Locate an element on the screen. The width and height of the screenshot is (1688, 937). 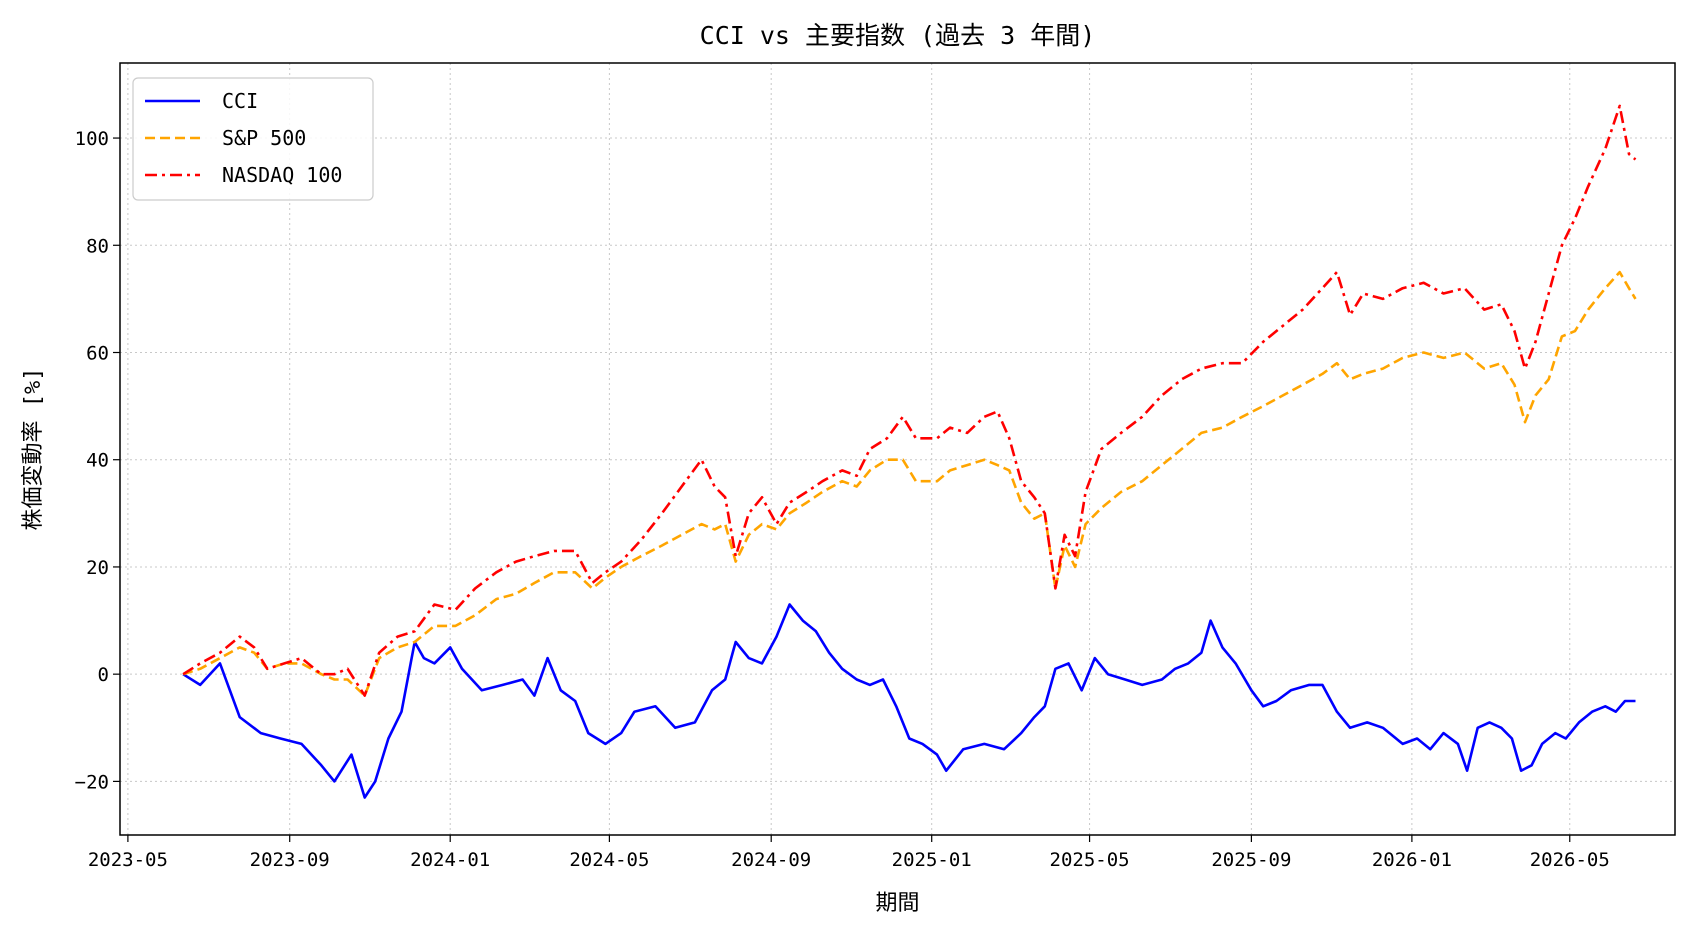
y-axis-title: 株価変動率 [%] is located at coordinates (33, 449).